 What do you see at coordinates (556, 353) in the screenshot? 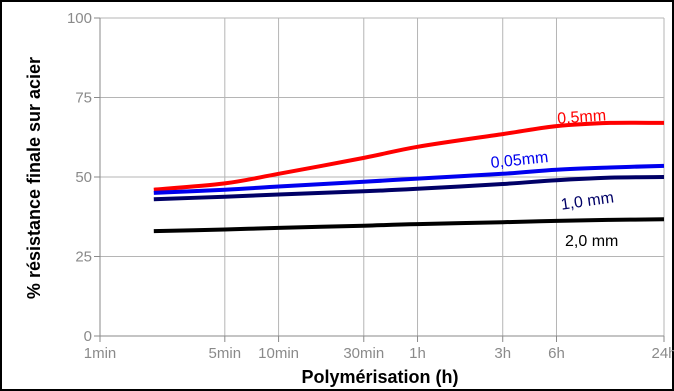
I see `x-tick-label: 6h` at bounding box center [556, 353].